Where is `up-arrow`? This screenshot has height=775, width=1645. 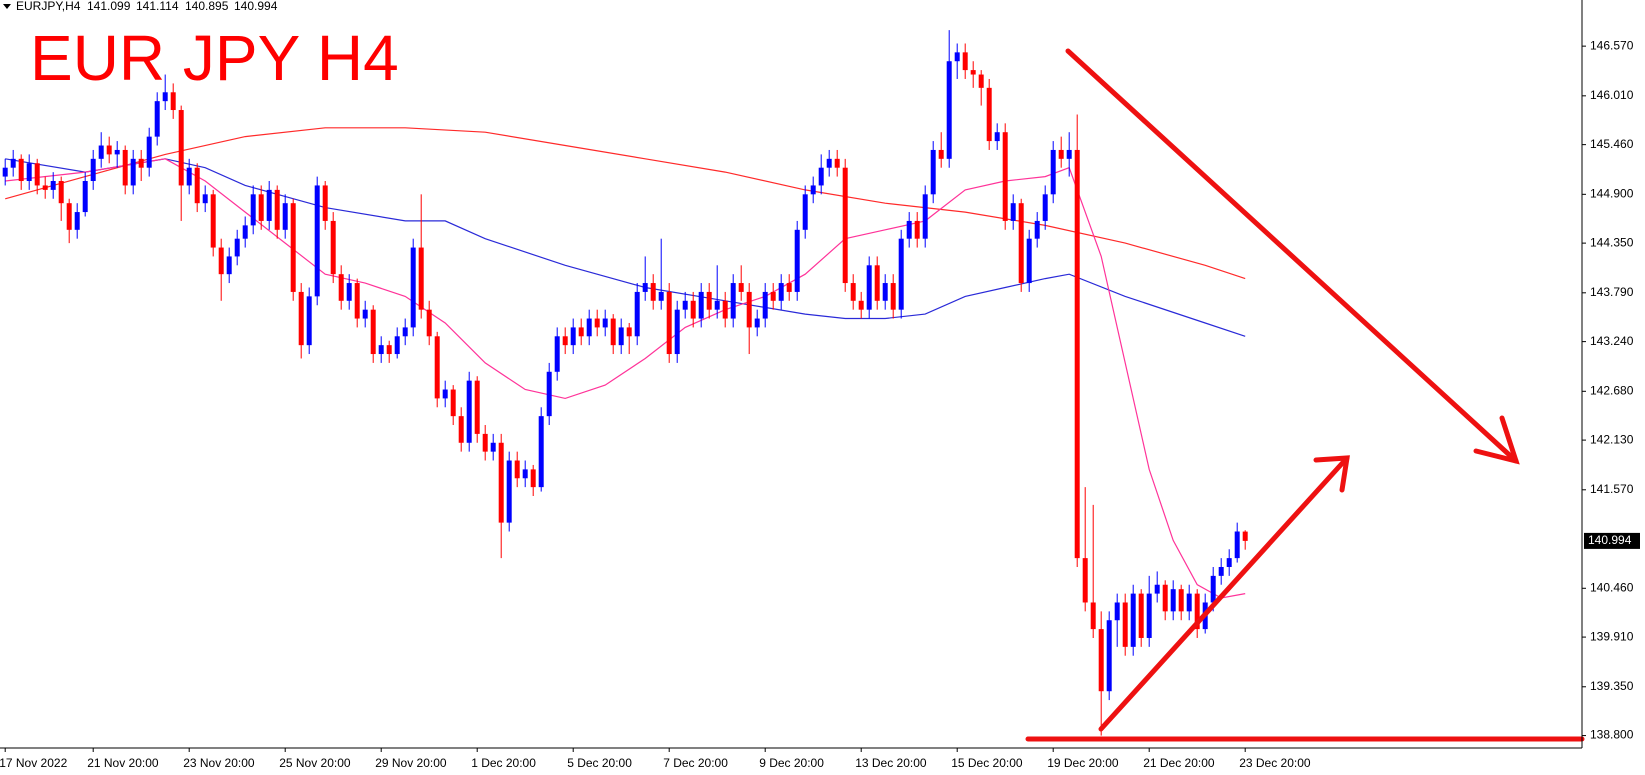
up-arrow is located at coordinates (1224, 593).